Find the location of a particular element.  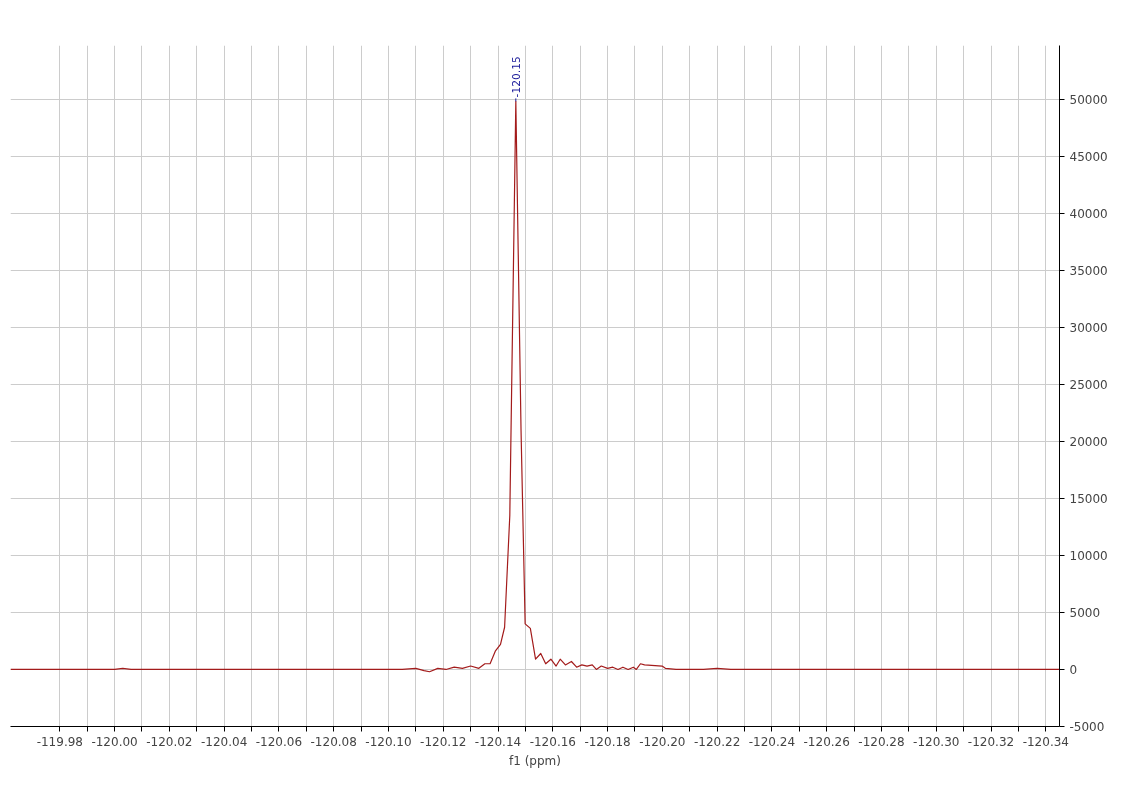

x-axis-title: f1 (ppm) is located at coordinates (535, 760).